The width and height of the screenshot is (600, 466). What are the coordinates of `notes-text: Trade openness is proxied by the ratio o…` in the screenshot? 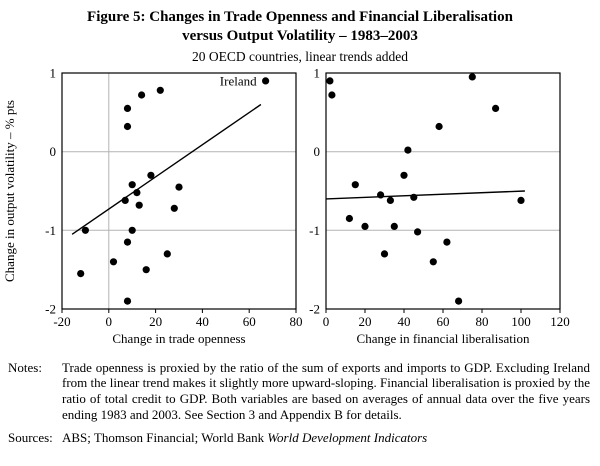 It's located at (326, 391).